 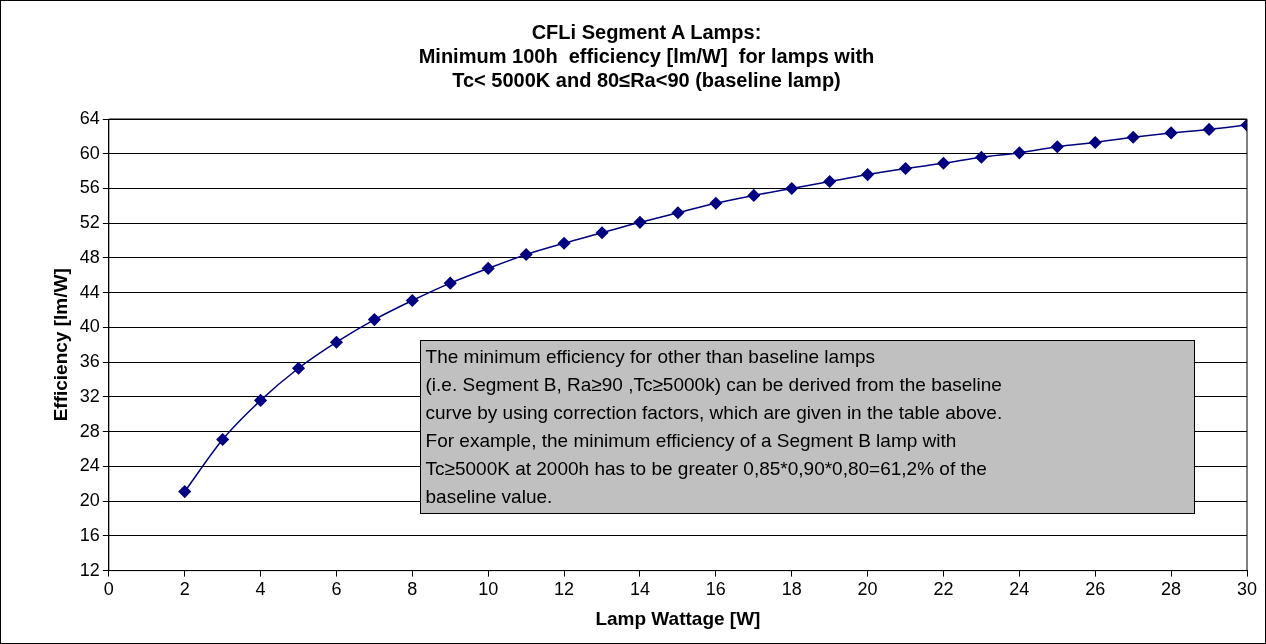 I want to click on x-tick-label: 16, so click(x=715, y=589).